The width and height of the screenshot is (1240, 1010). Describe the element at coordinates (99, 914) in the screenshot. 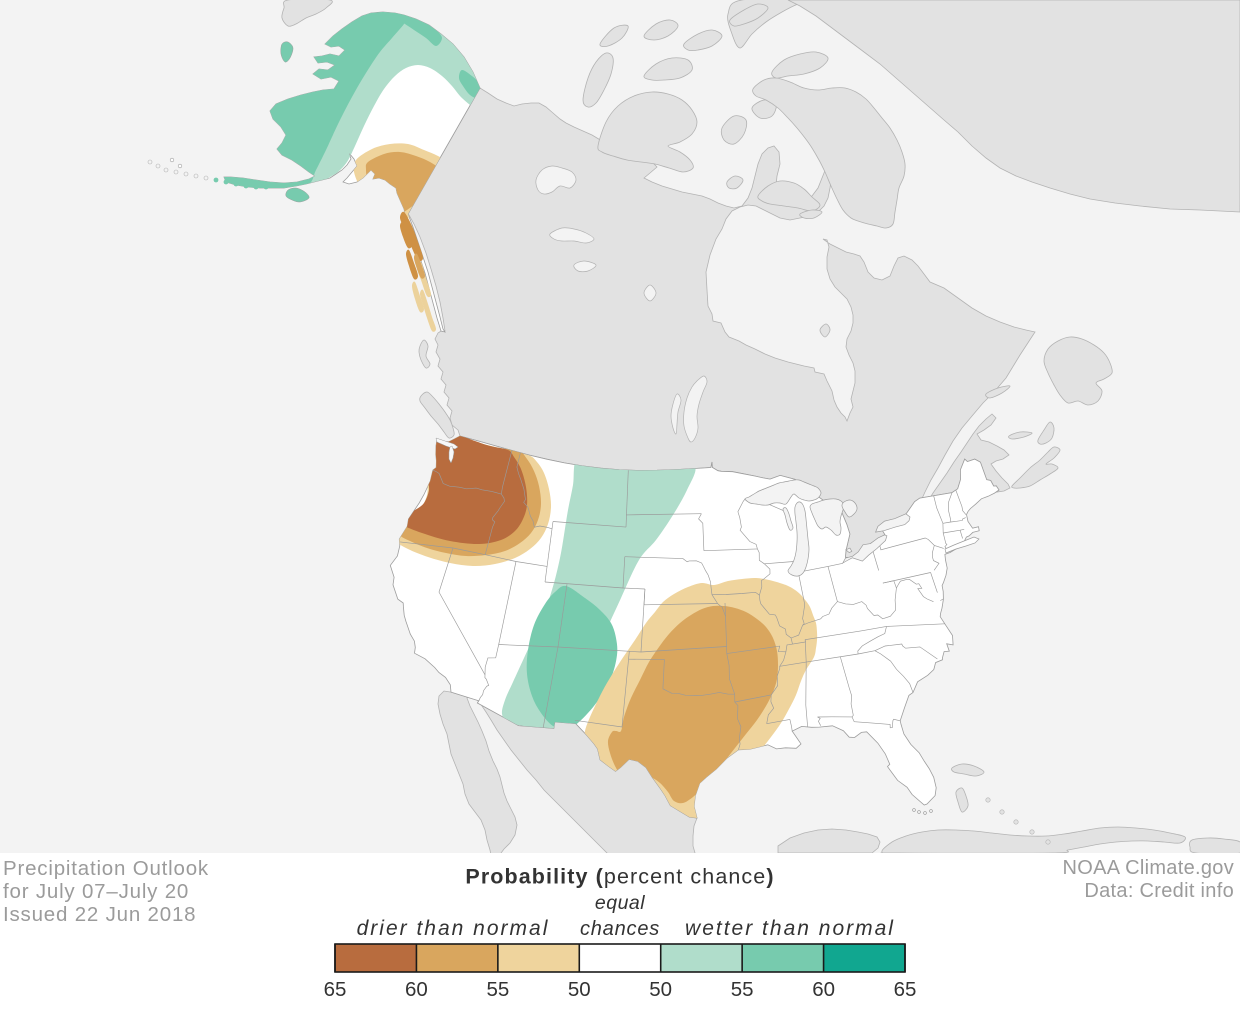

I see `svg-text: Issued 22 Jun 2018` at that location.